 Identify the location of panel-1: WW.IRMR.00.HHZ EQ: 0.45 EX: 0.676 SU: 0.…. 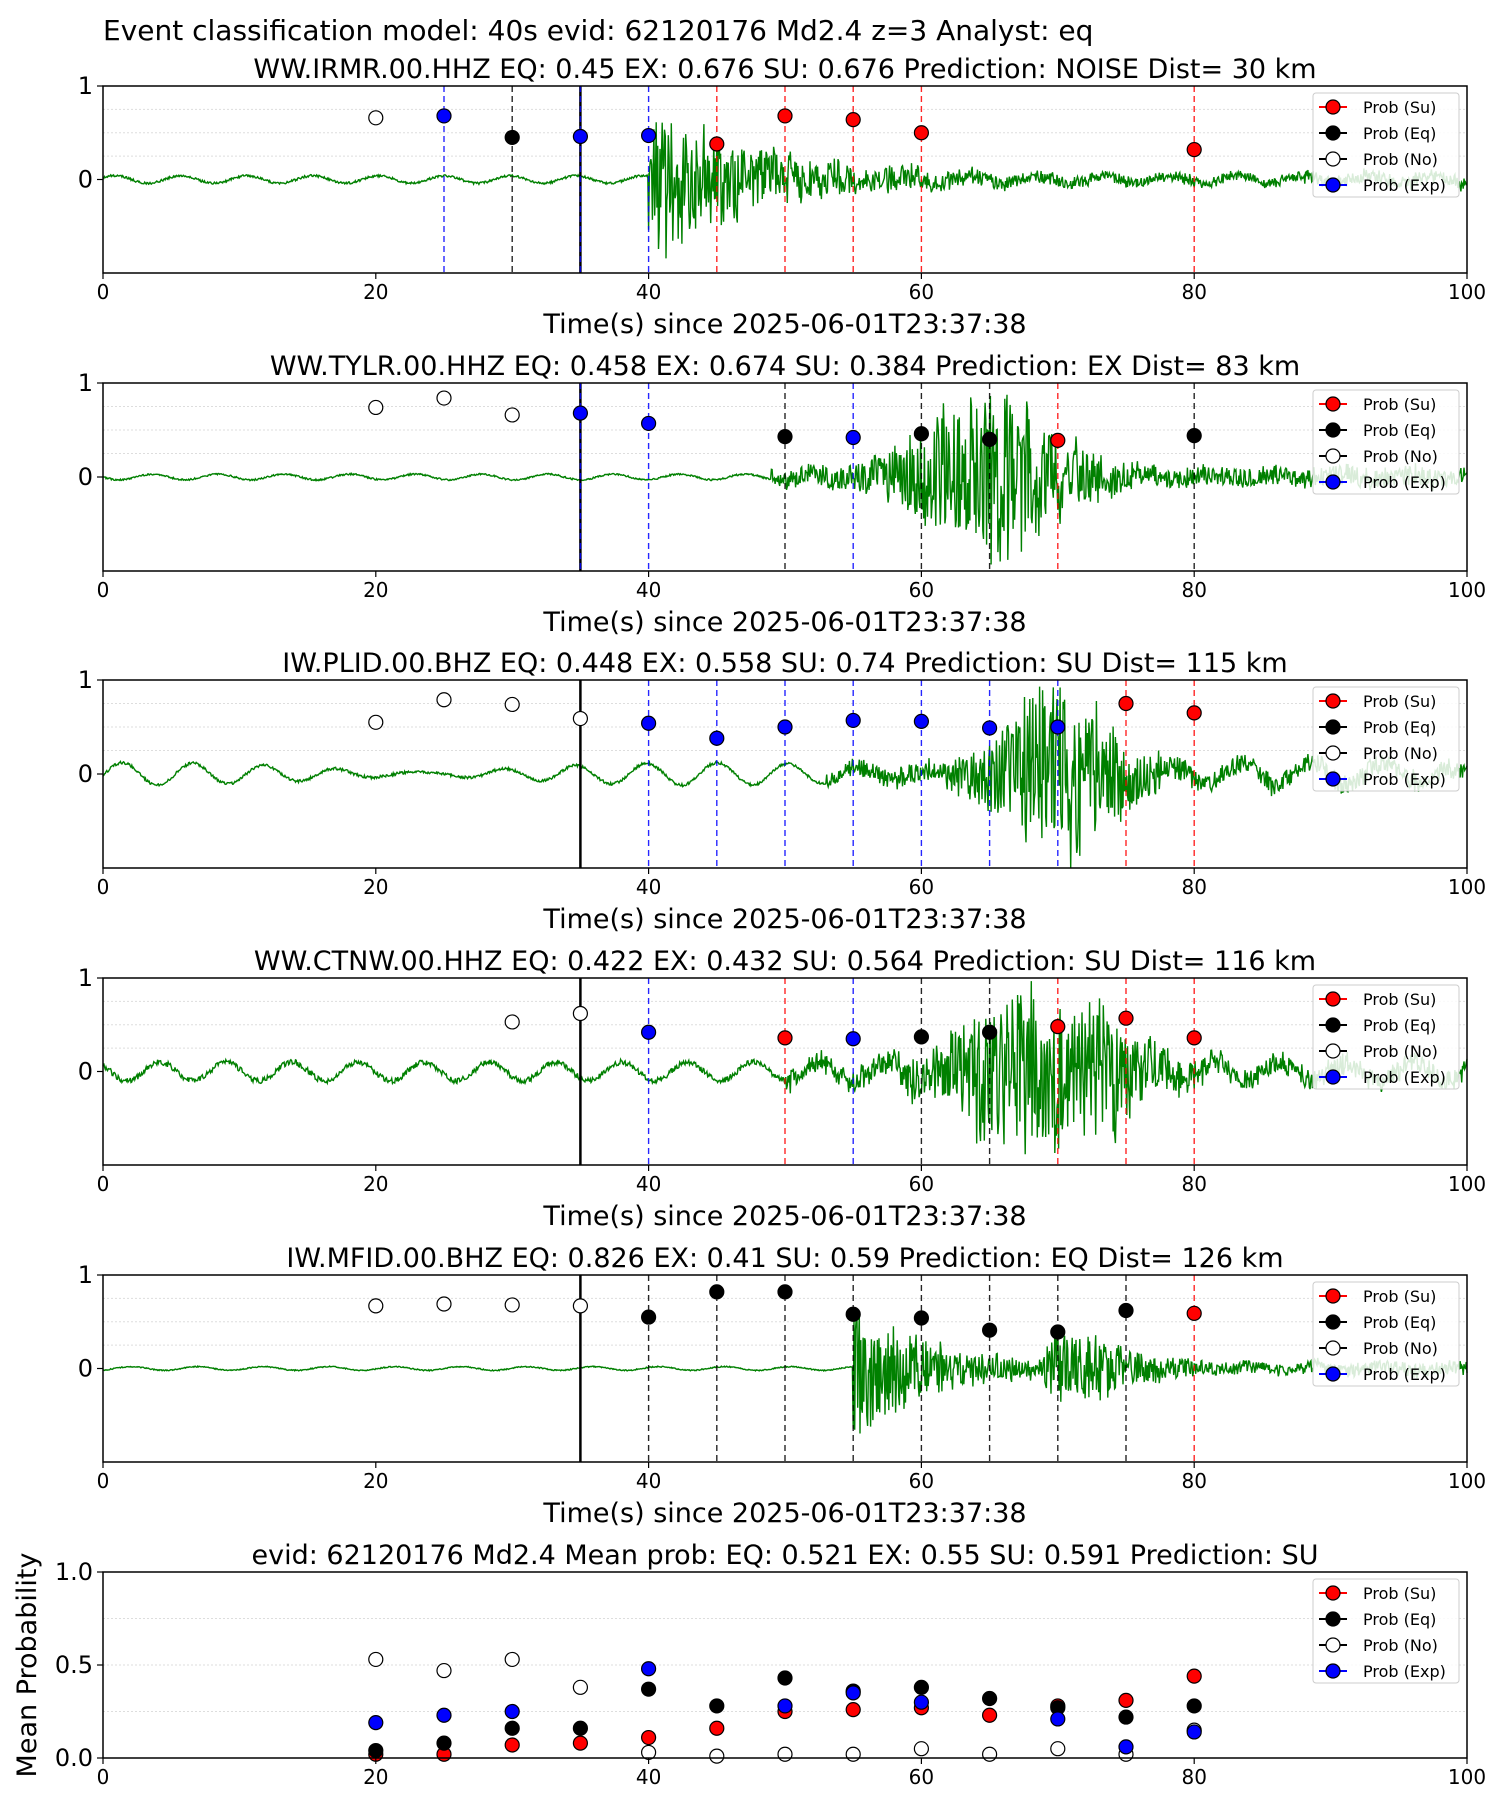
(782, 197).